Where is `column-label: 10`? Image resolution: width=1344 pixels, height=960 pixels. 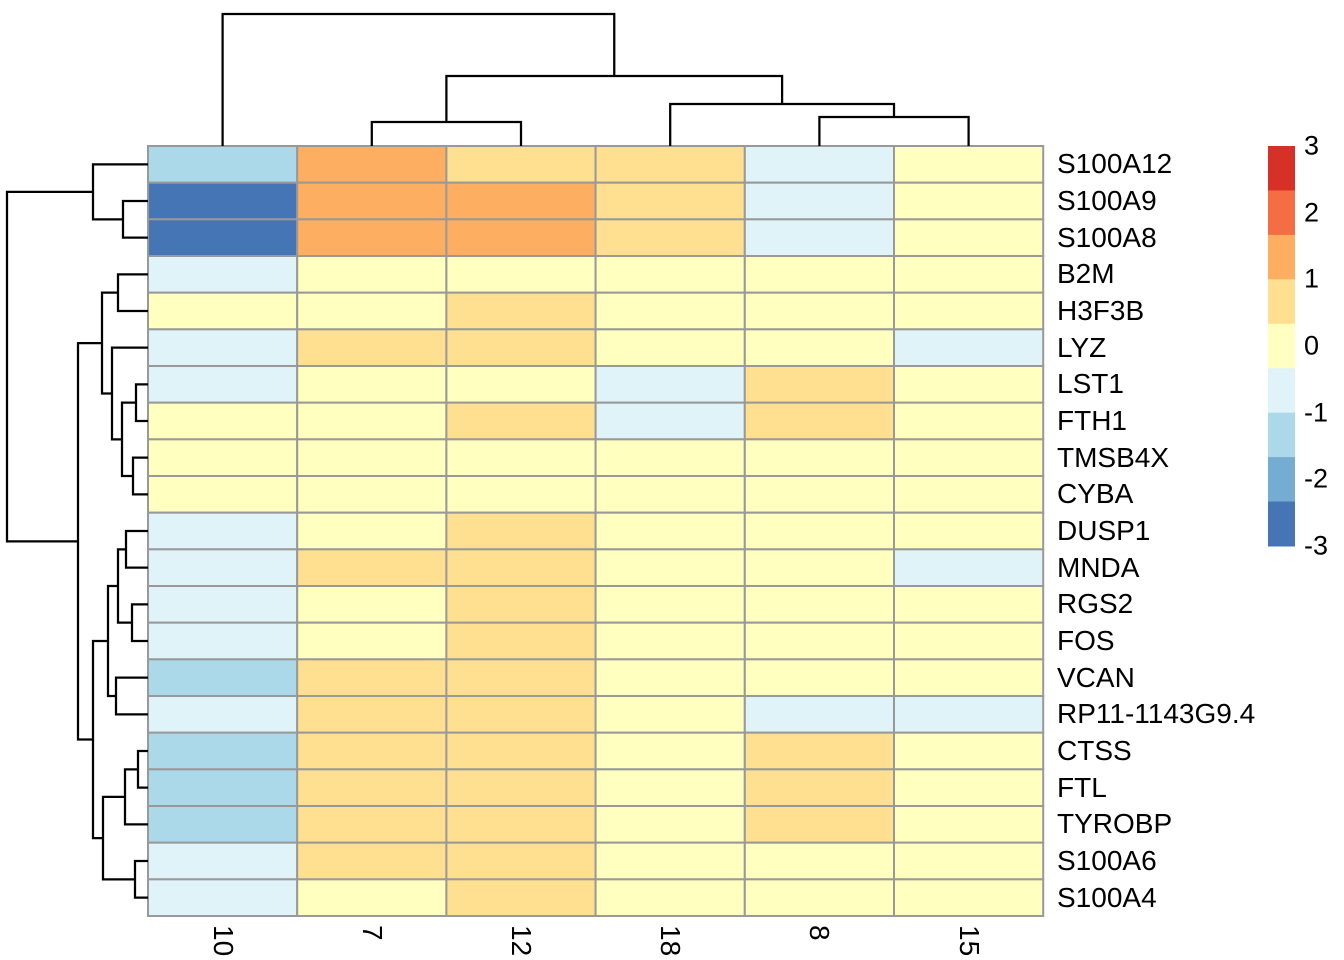
column-label: 10 is located at coordinates (223, 941).